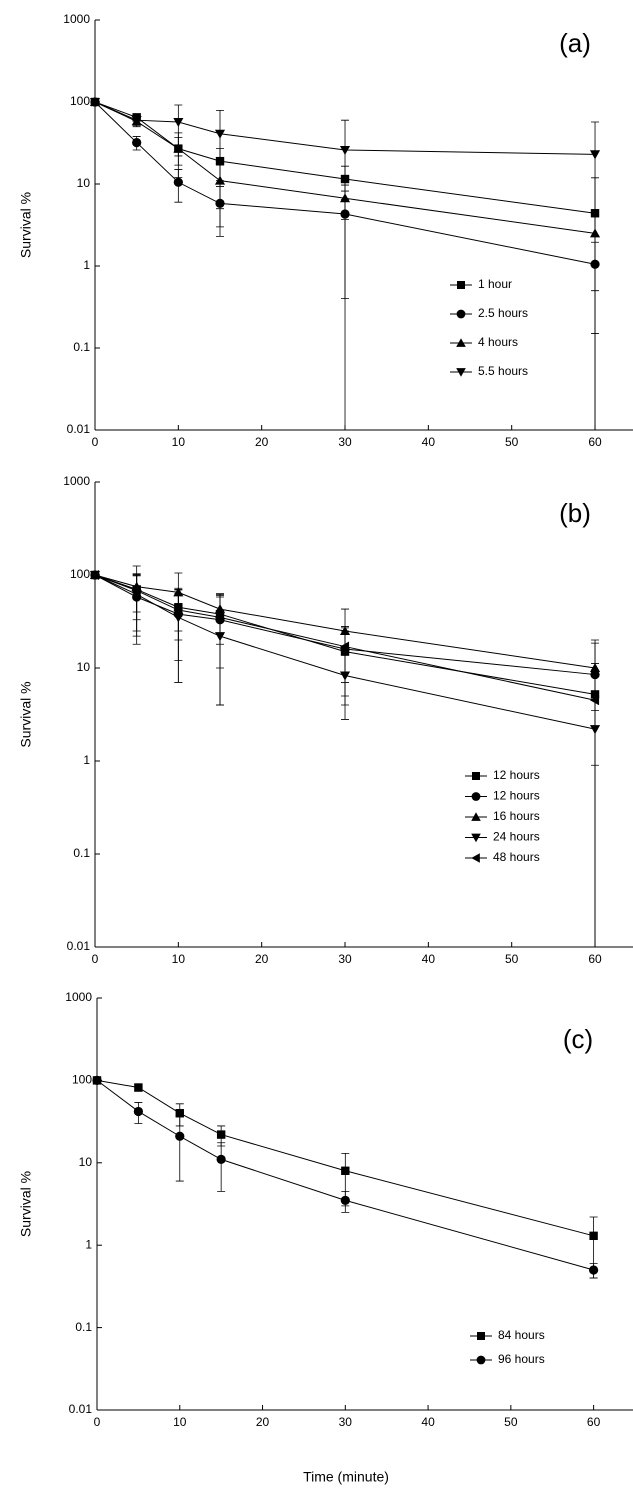  I want to click on panel-label: (b), so click(575, 513).